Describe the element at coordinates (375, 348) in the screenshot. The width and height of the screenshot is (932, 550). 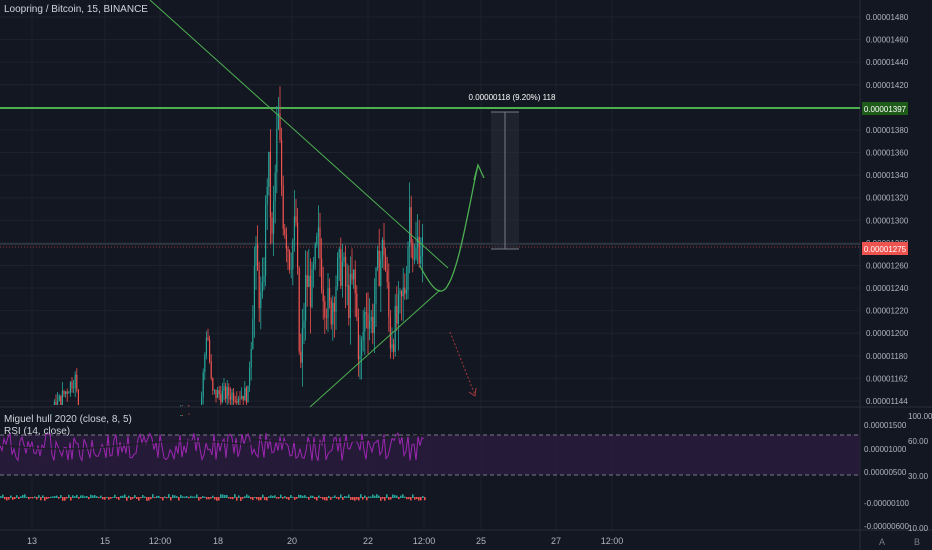
I see `ascending-trendline` at that location.